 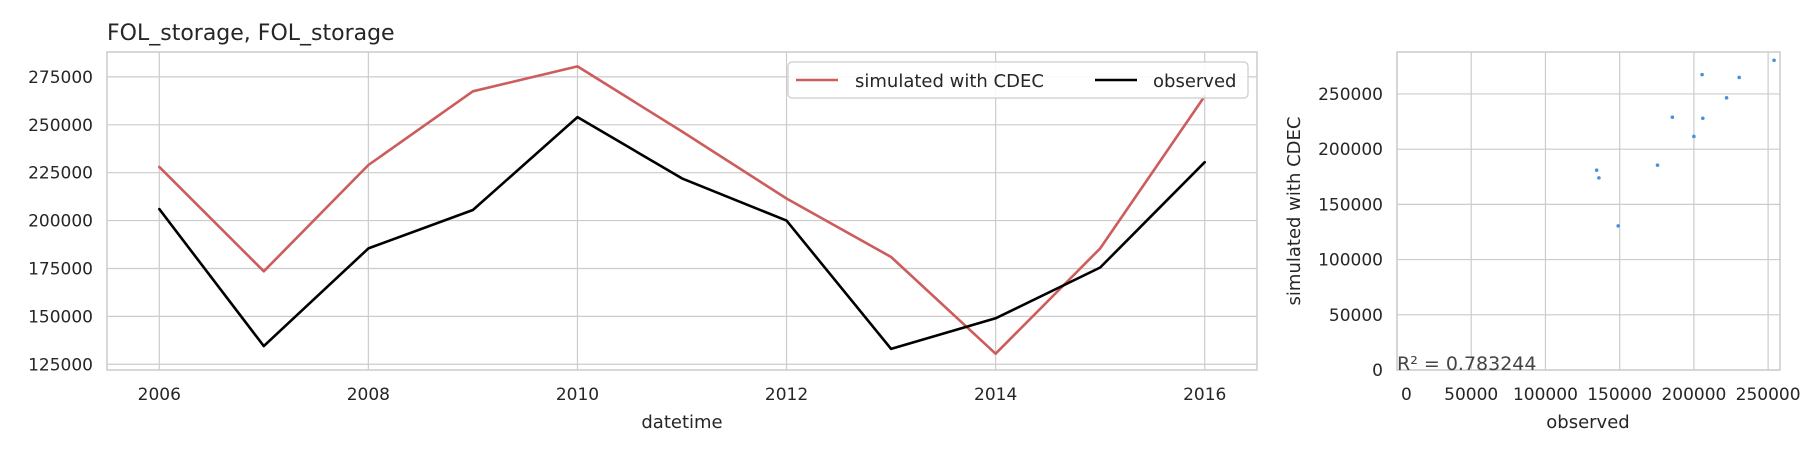 What do you see at coordinates (995, 395) in the screenshot?
I see `x-tick-label: 2014` at bounding box center [995, 395].